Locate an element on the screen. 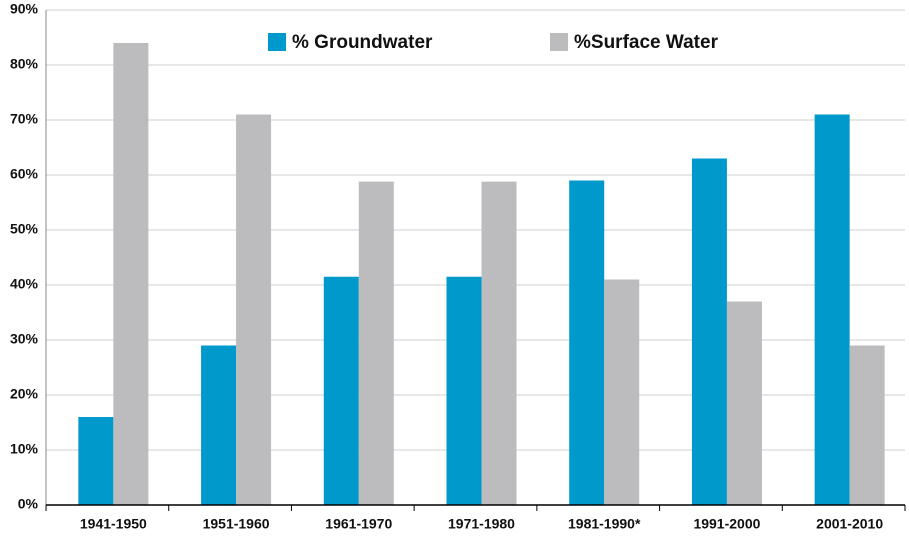 The width and height of the screenshot is (909, 536). y-tick-label: 20% is located at coordinates (24, 394).